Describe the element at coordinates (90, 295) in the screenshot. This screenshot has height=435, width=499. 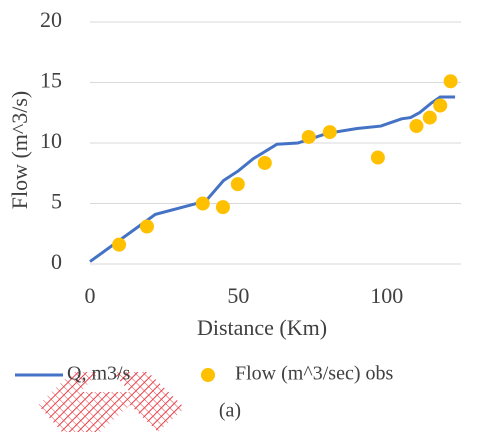
I see `x-tick-label: 0` at that location.